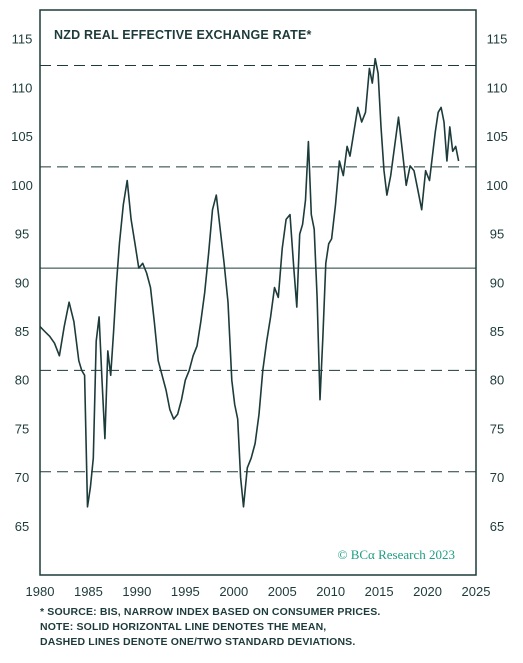  Describe the element at coordinates (379, 591) in the screenshot. I see `x-tick-label: 2015` at that location.